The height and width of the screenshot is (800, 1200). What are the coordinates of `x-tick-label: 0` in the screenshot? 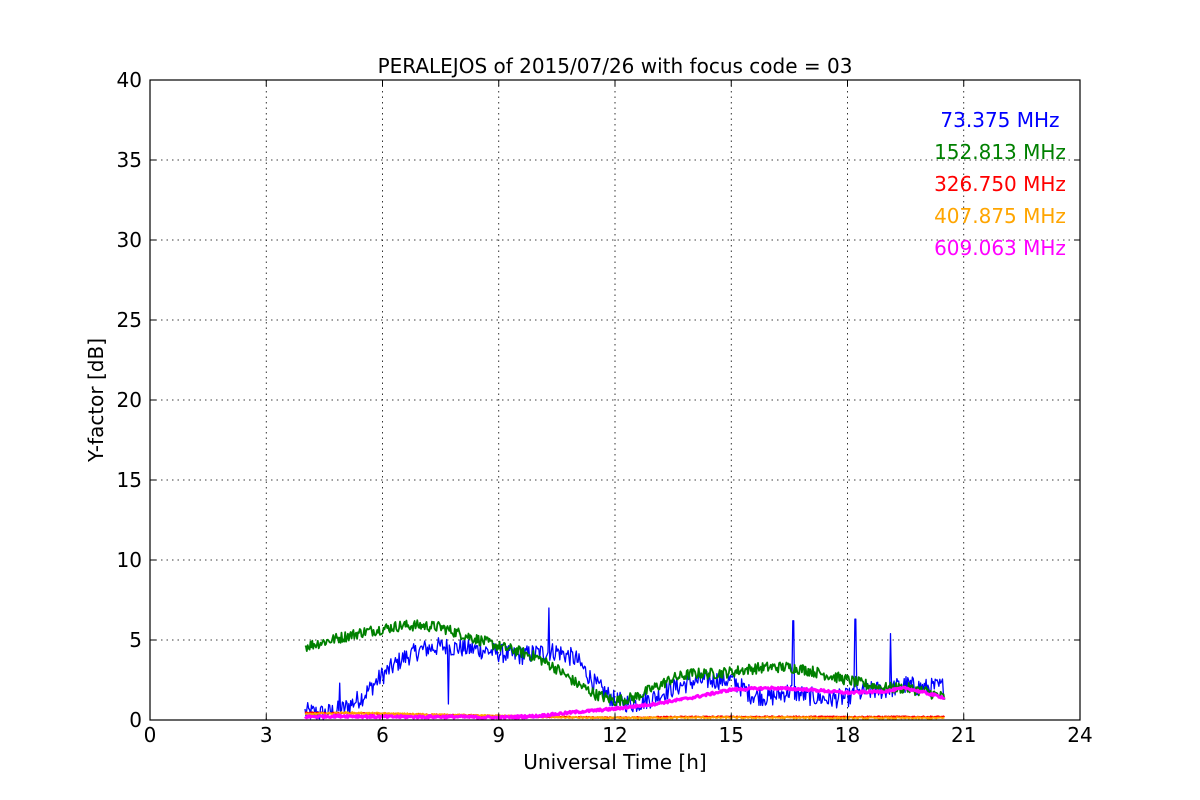 It's located at (150, 735).